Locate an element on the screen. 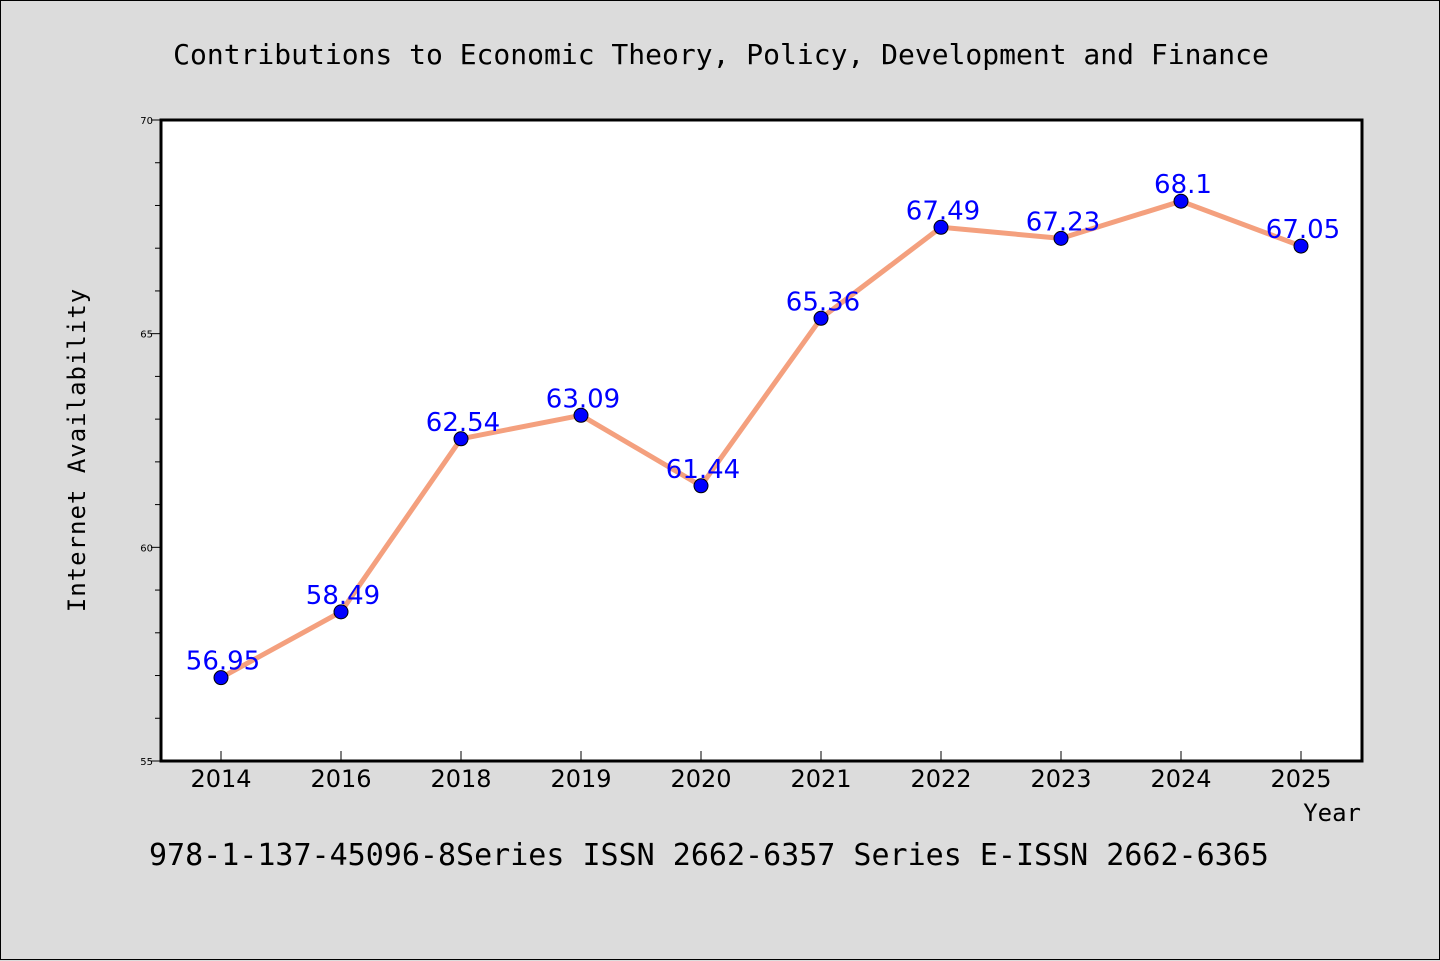 Image resolution: width=1440 pixels, height=961 pixels. x-tick-label: 2014 is located at coordinates (220, 779).